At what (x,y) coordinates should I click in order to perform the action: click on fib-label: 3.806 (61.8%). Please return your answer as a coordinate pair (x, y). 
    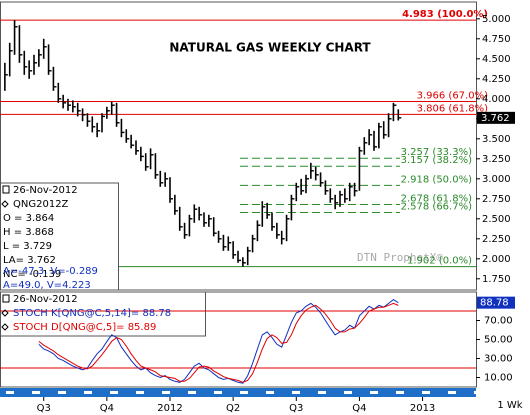
    Looking at the image, I should click on (452, 108).